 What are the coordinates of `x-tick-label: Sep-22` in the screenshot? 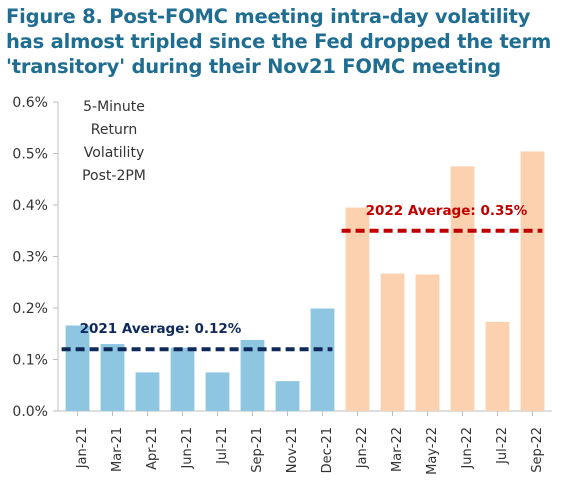 It's located at (537, 450).